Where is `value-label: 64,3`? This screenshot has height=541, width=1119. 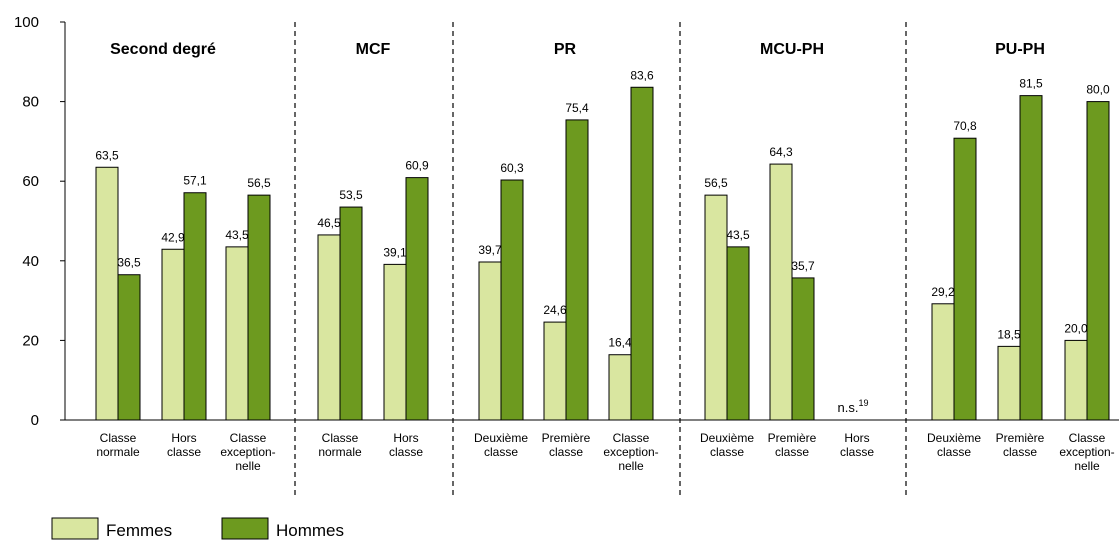 value-label: 64,3 is located at coordinates (781, 152).